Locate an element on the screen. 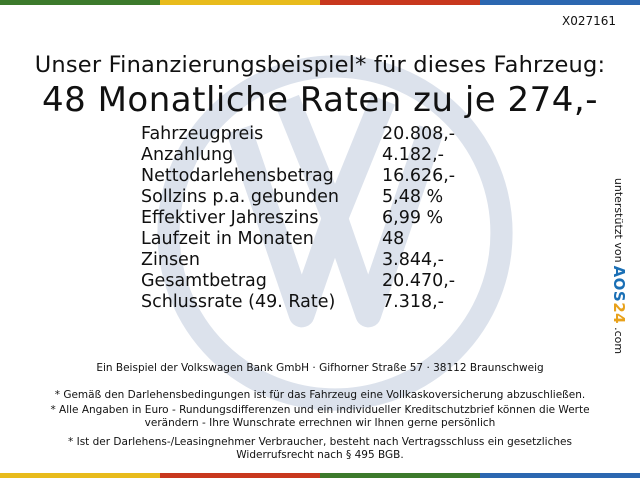 Image resolution: width=640 pixels, height=478 pixels. headline-monthly-rate: 48 Monatliche Raten zu je 274,- is located at coordinates (320, 100).